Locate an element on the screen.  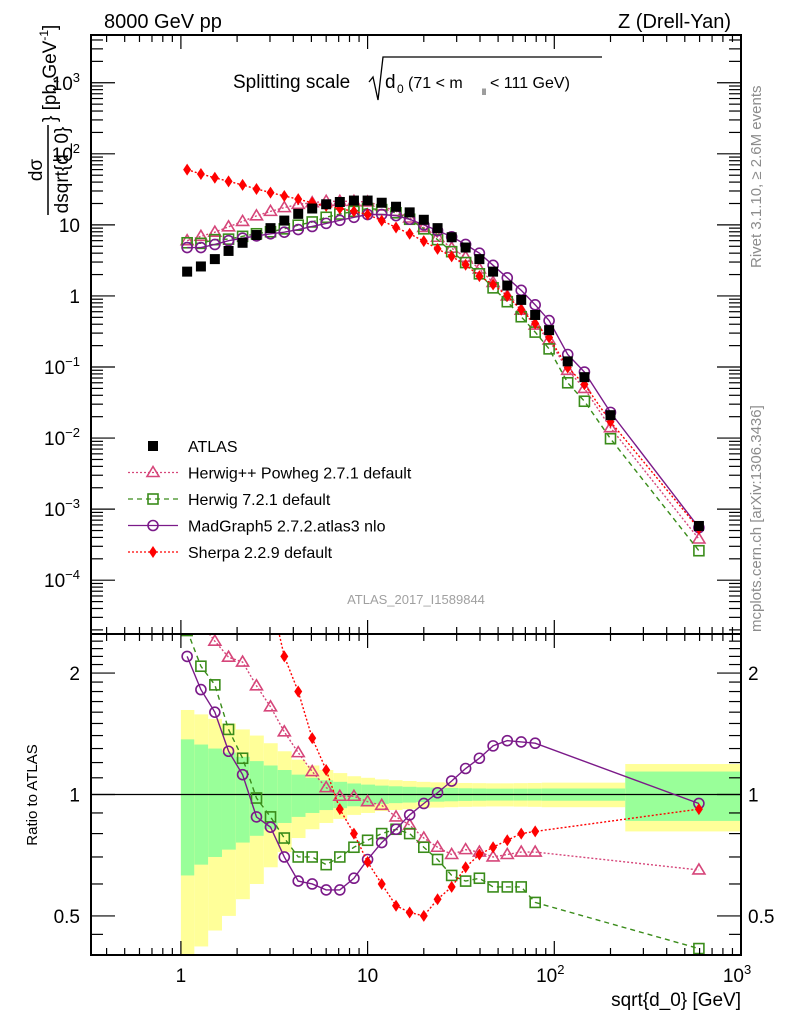
sqrt-sign-icon is located at coordinates (485, 78).